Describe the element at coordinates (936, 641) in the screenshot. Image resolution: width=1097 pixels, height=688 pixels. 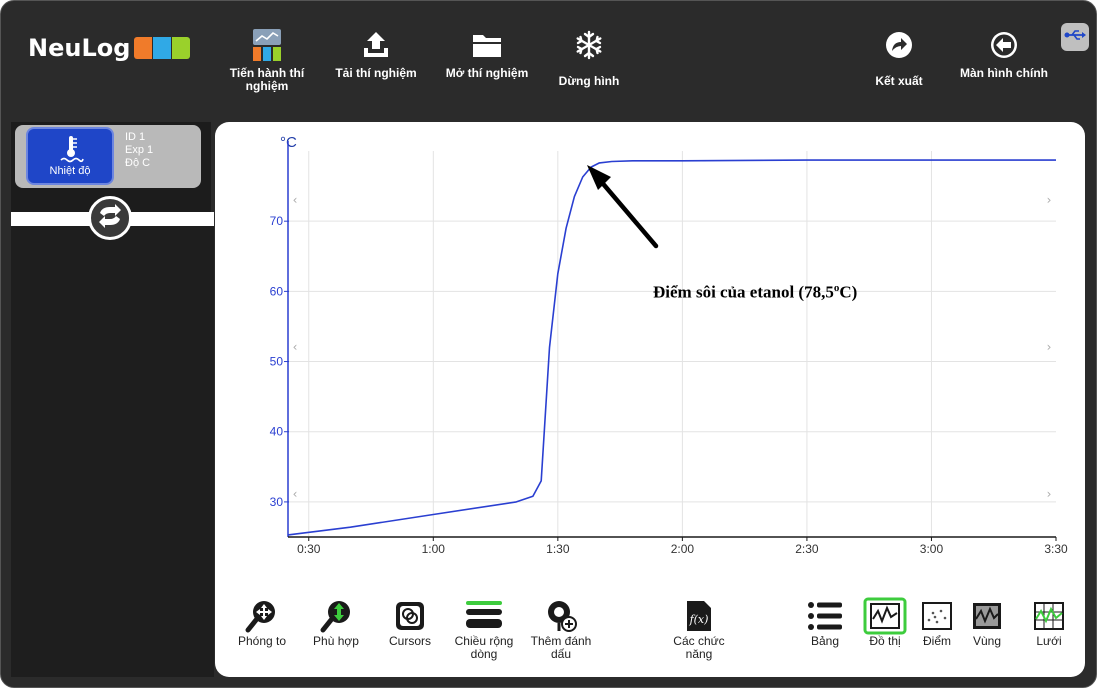
I see `tool-label: Điểm` at that location.